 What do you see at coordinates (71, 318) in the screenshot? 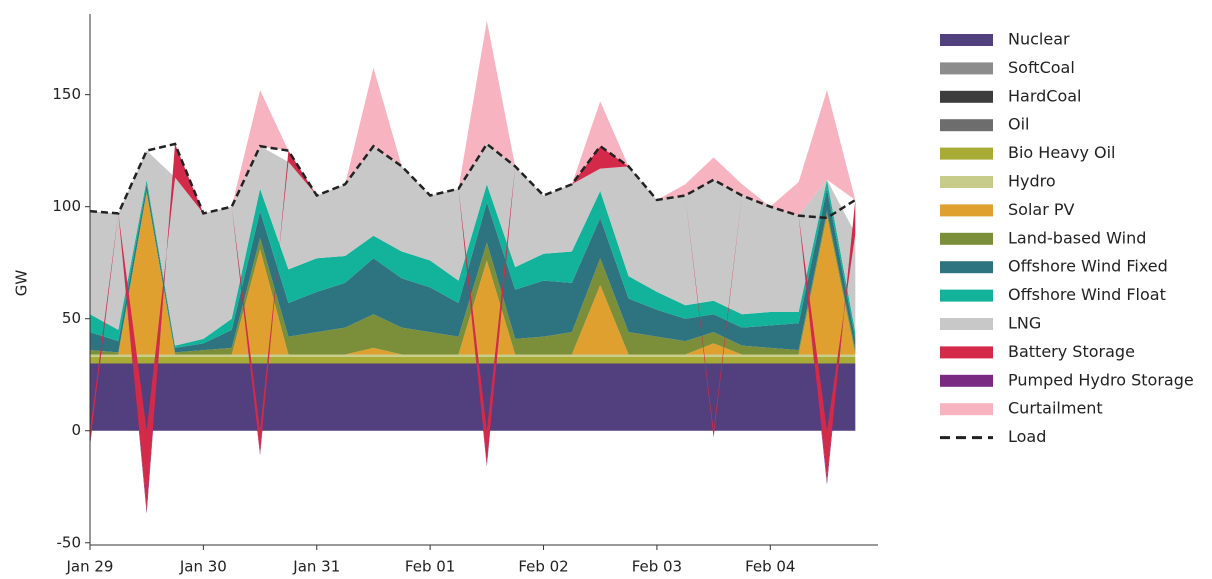
I see `y-tick-label: 50` at bounding box center [71, 318].